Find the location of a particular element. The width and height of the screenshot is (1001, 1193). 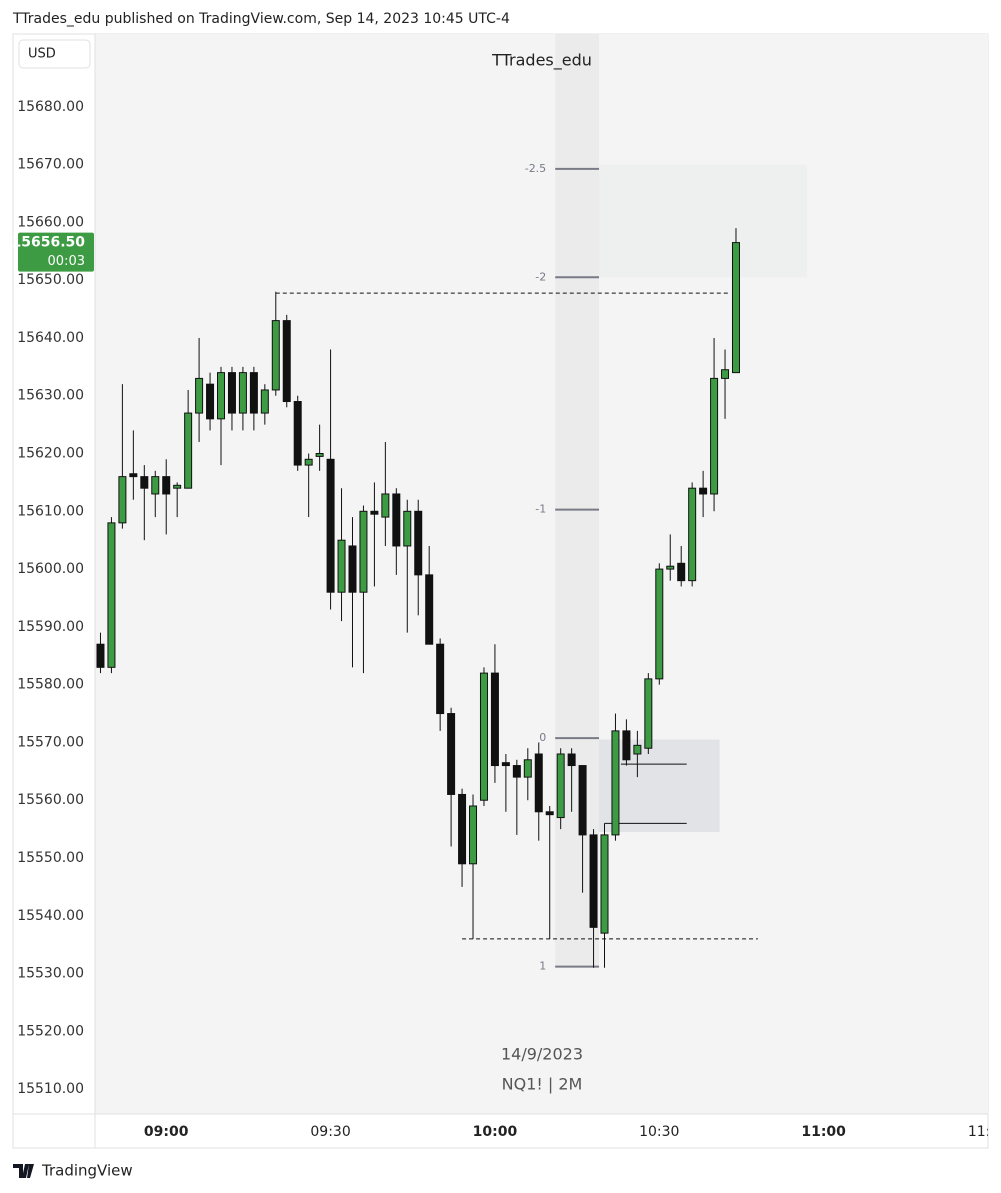

y-tick-label: 15610.00 is located at coordinates (50, 511).